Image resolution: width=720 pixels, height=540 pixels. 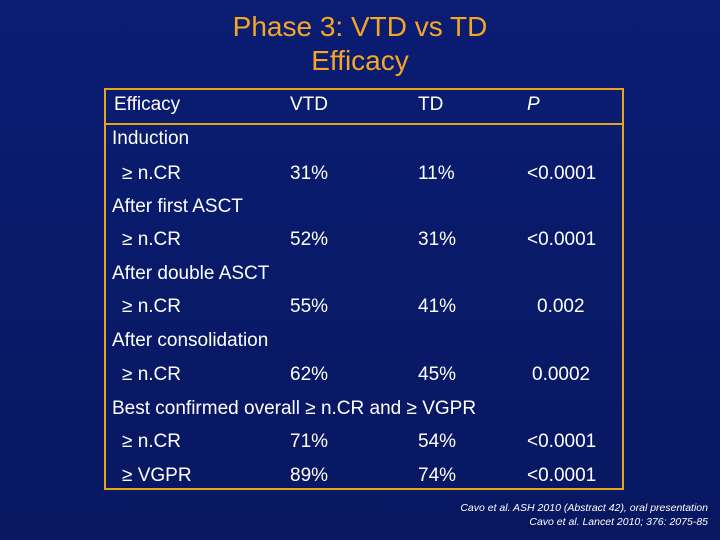 What do you see at coordinates (561, 306) in the screenshot?
I see `row-p-value: 0.002` at bounding box center [561, 306].